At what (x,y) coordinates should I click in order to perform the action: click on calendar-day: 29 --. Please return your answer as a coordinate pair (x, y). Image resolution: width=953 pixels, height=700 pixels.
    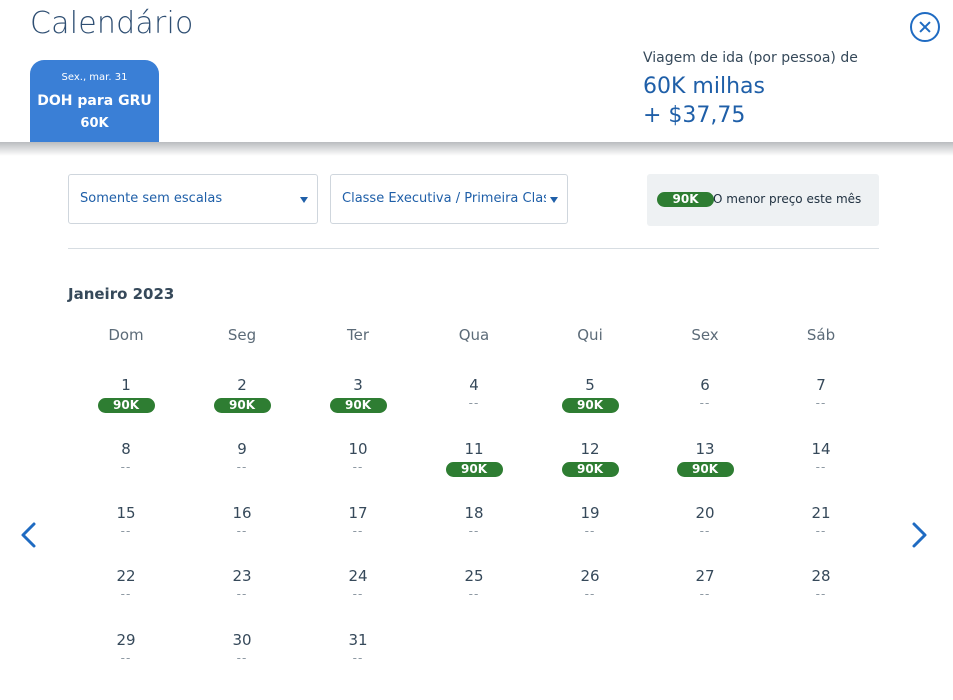
    Looking at the image, I should click on (126, 648).